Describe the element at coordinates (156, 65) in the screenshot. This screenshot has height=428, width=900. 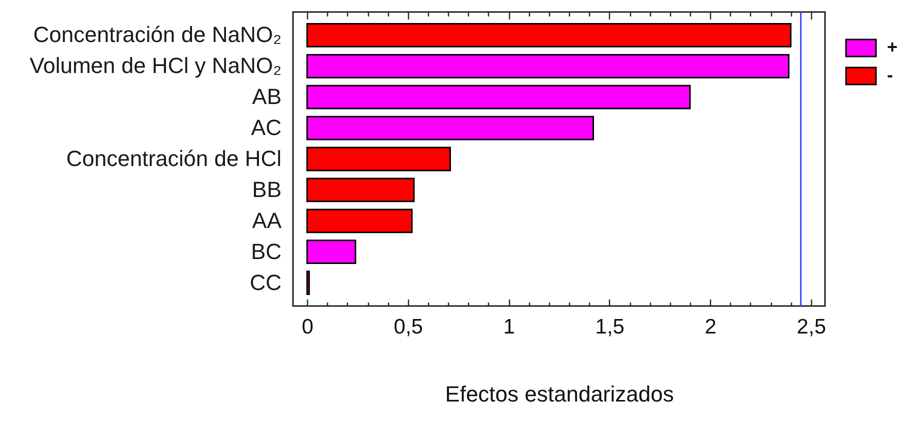
I see `y-tick-label: Volumen de HCl y NaNO₂` at that location.